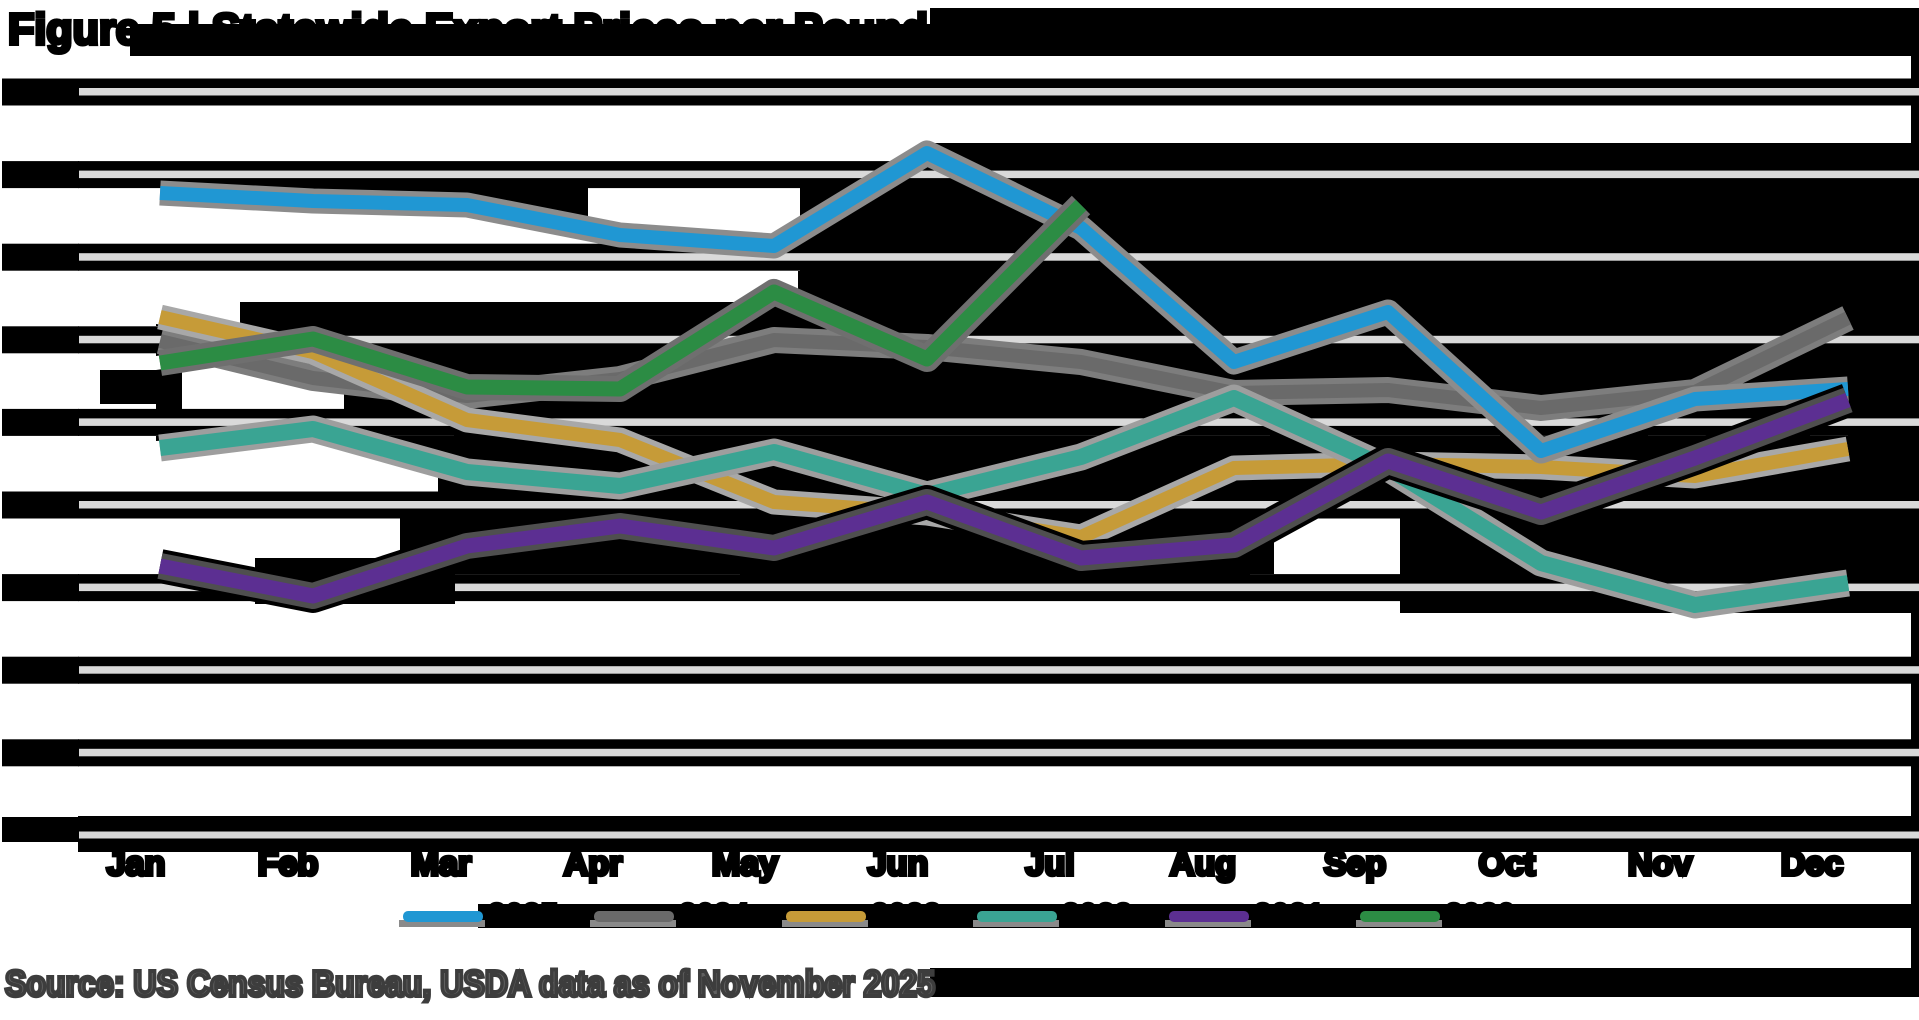 This screenshot has height=1020, width=1919. Describe the element at coordinates (441, 864) in the screenshot. I see `svg-text: Mar` at that location.